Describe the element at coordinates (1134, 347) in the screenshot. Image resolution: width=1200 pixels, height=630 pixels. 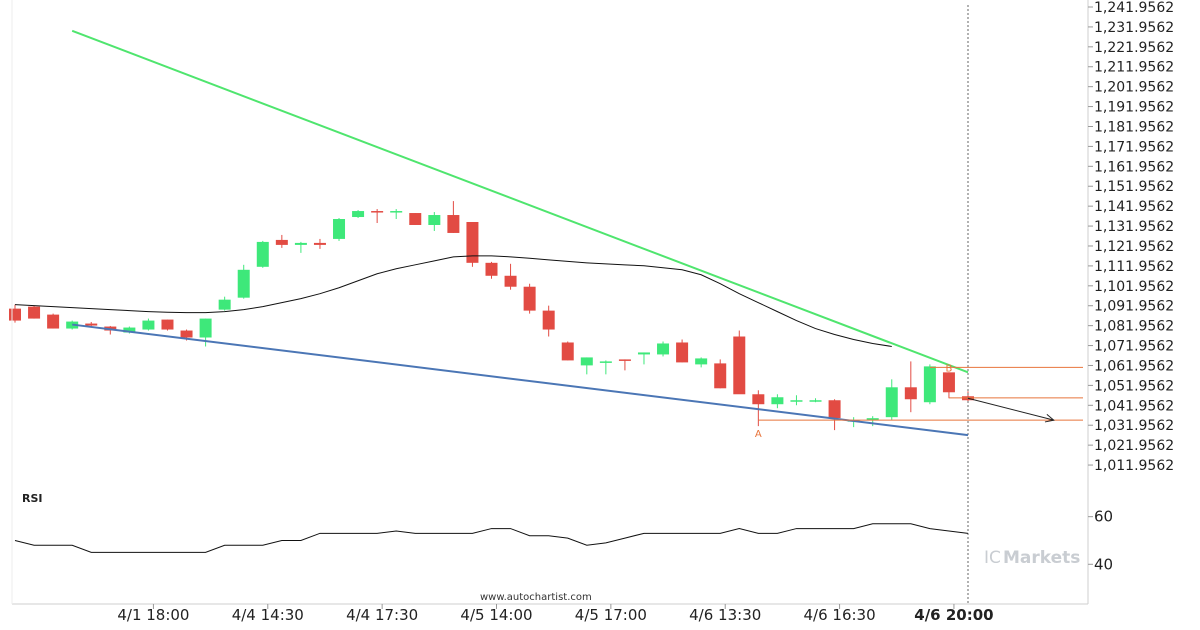
I see `y-tick-label: 1,071.9562` at that location.